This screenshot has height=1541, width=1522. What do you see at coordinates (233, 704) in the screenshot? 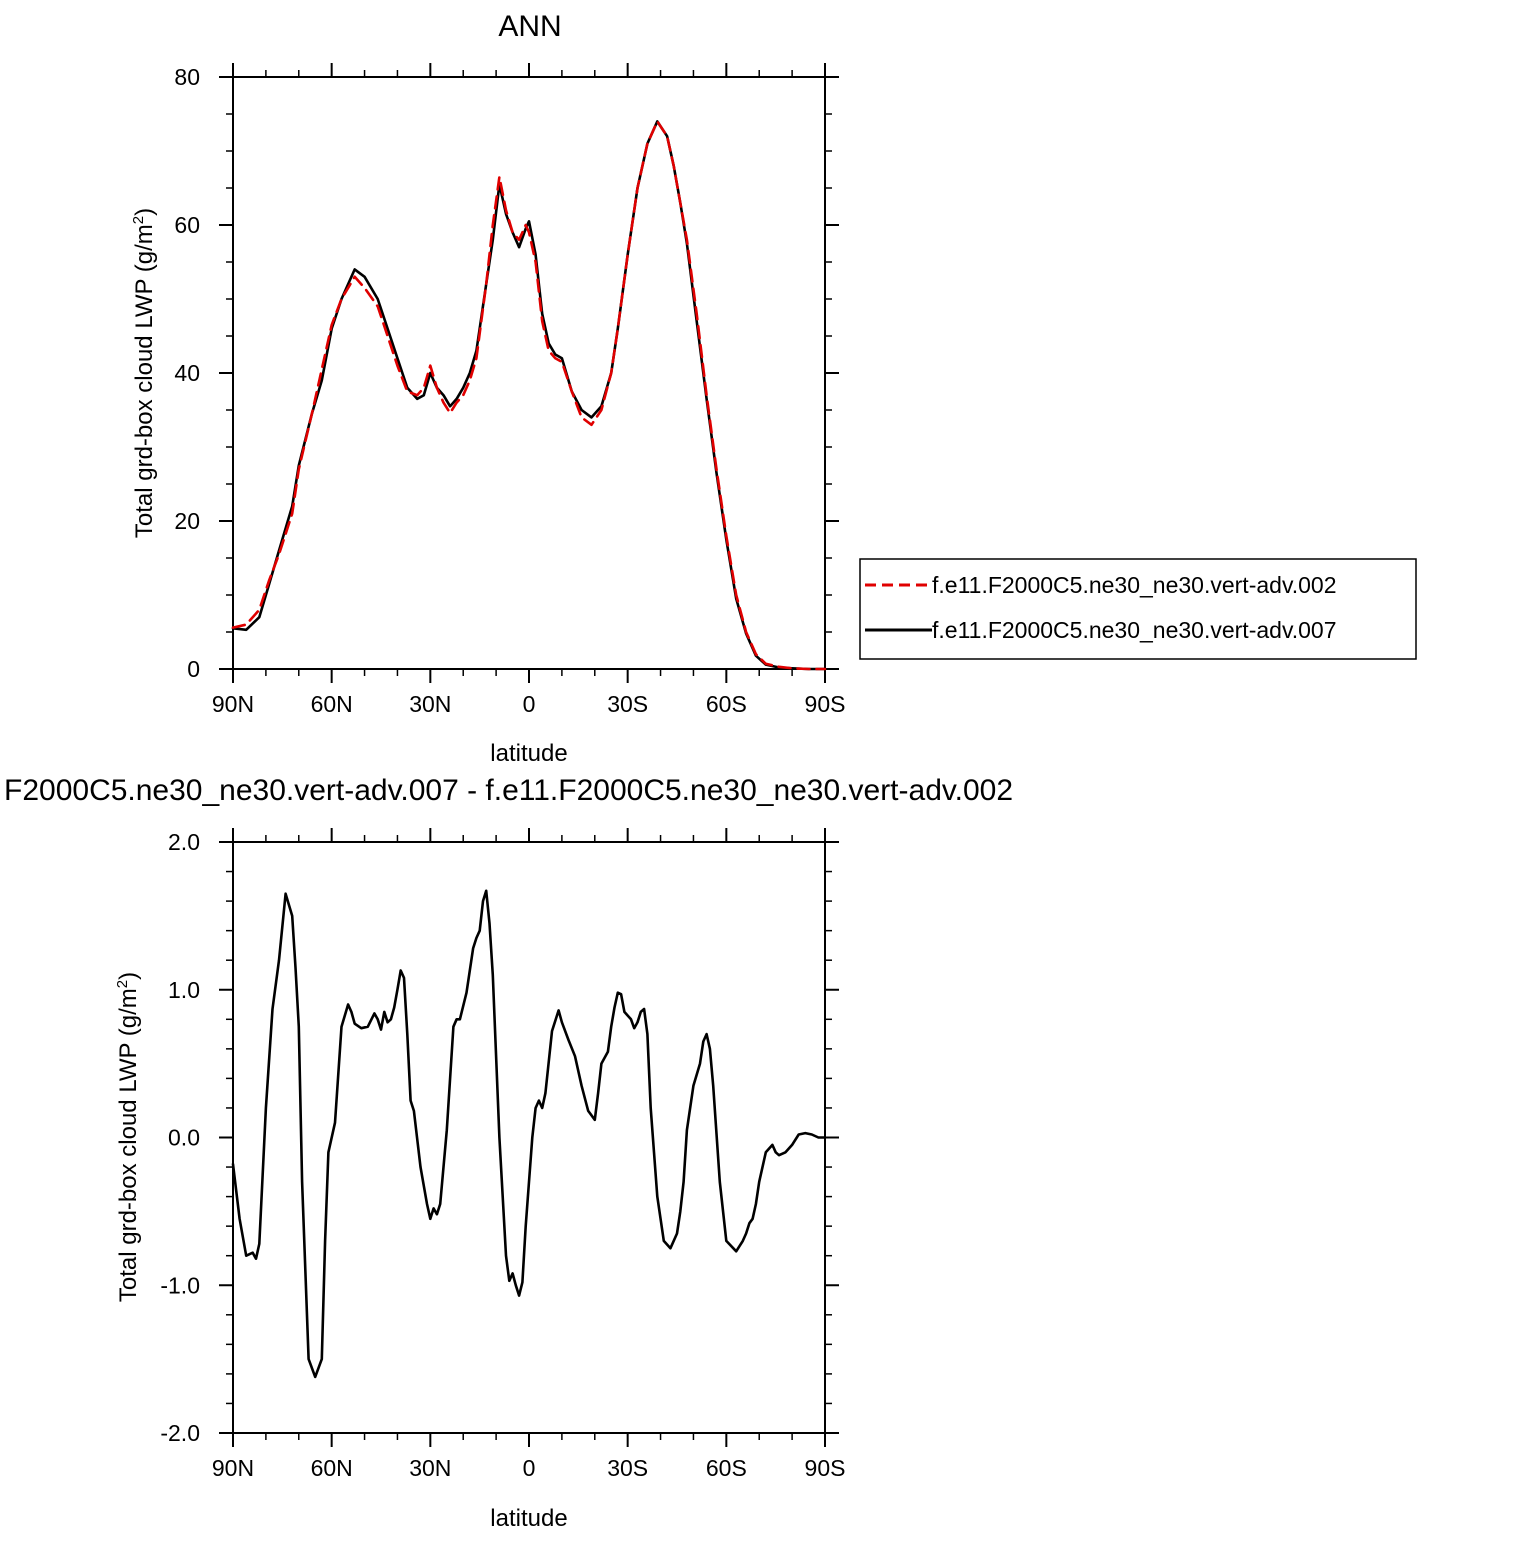
I see `top-x-tick-label: 90N` at bounding box center [233, 704].